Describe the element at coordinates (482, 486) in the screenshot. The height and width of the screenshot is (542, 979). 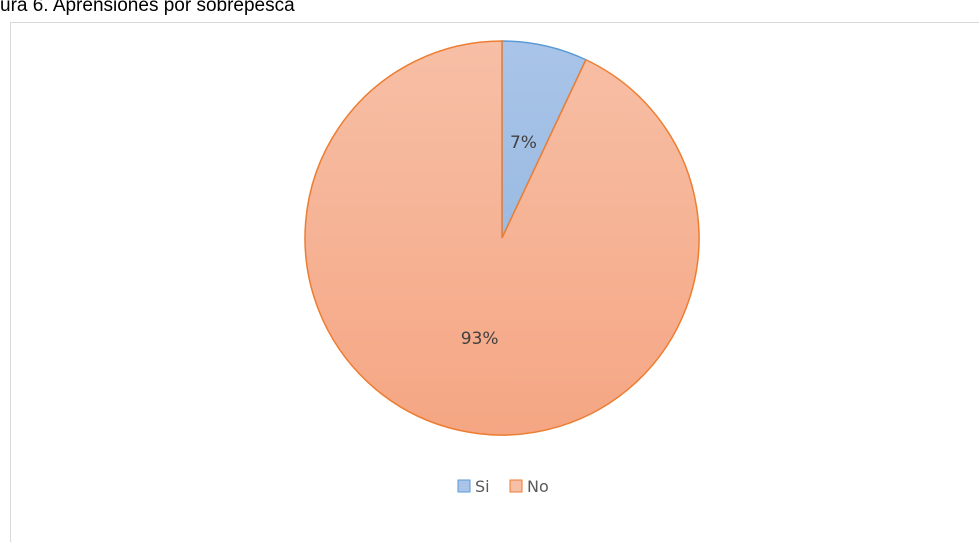
I see `legend-label-si: Si` at that location.